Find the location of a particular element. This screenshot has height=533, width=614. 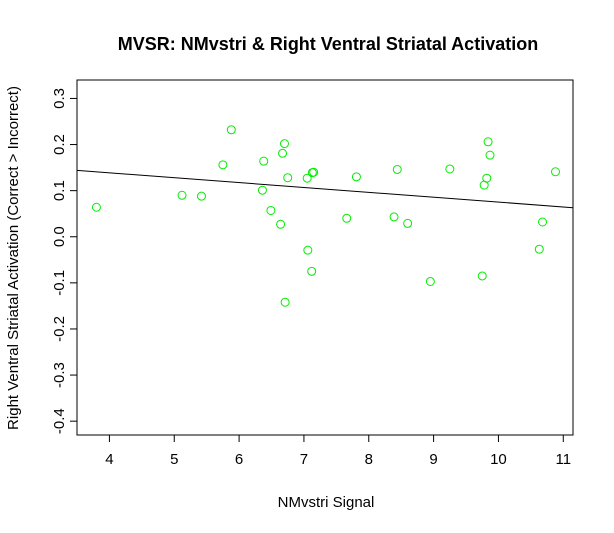

x-tick-label: 10 is located at coordinates (498, 459).